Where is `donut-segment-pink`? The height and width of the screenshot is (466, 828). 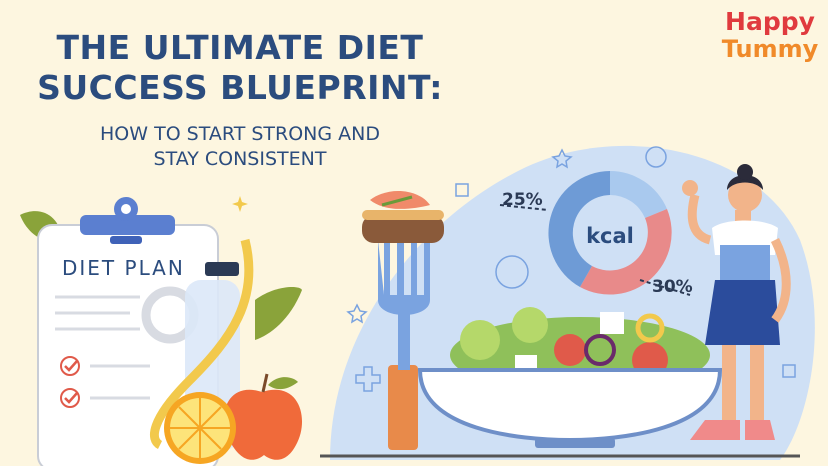
donut-segment-pink is located at coordinates (626, 252).